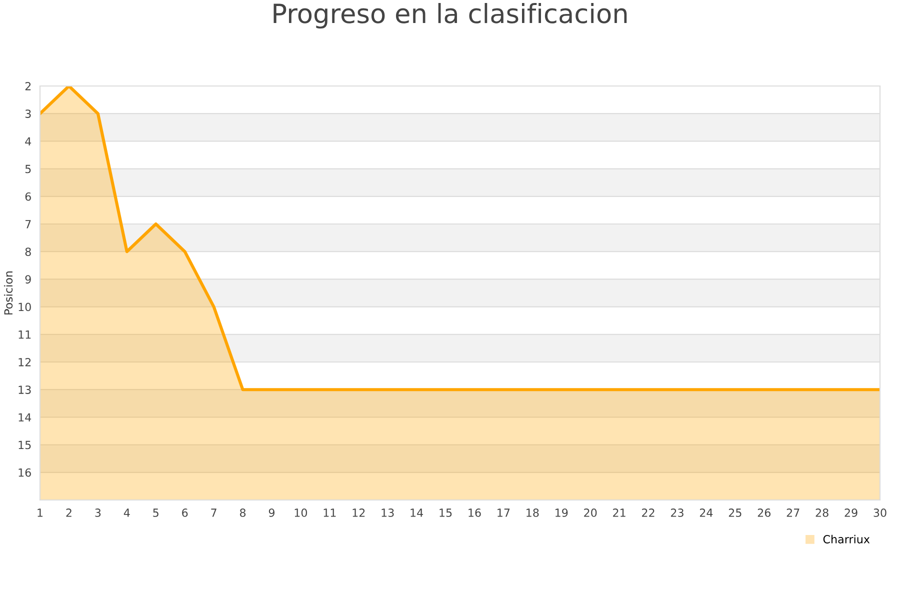 The width and height of the screenshot is (900, 600). Describe the element at coordinates (880, 512) in the screenshot. I see `x-tick-label: 30` at that location.